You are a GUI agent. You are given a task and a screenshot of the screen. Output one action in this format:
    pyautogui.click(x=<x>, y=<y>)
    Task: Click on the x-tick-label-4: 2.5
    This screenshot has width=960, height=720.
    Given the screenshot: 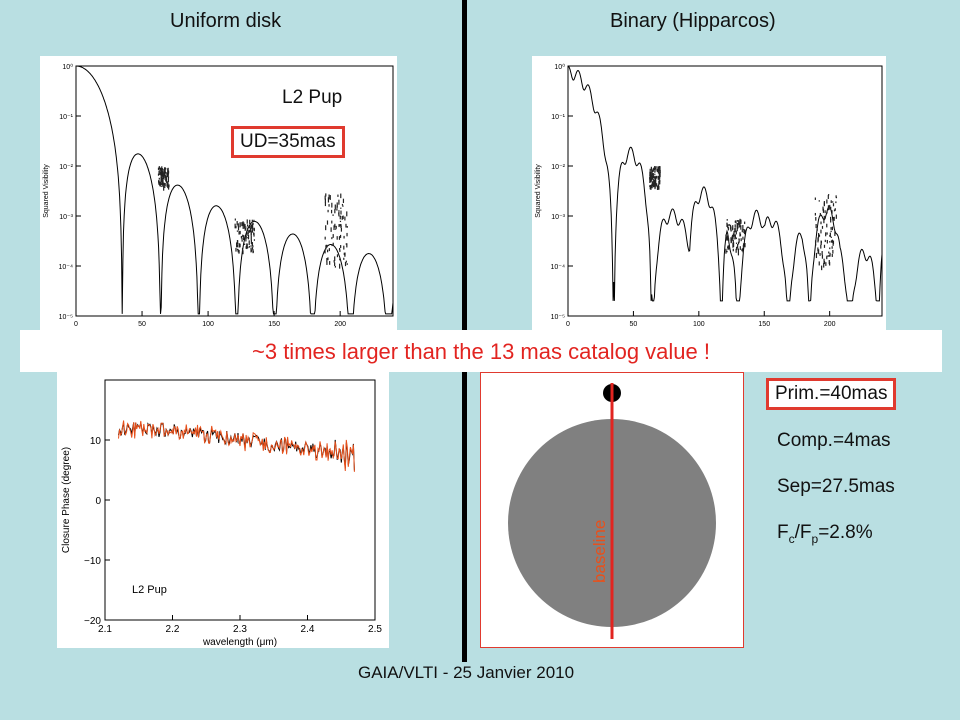 What is the action you would take?
    pyautogui.click(x=375, y=629)
    